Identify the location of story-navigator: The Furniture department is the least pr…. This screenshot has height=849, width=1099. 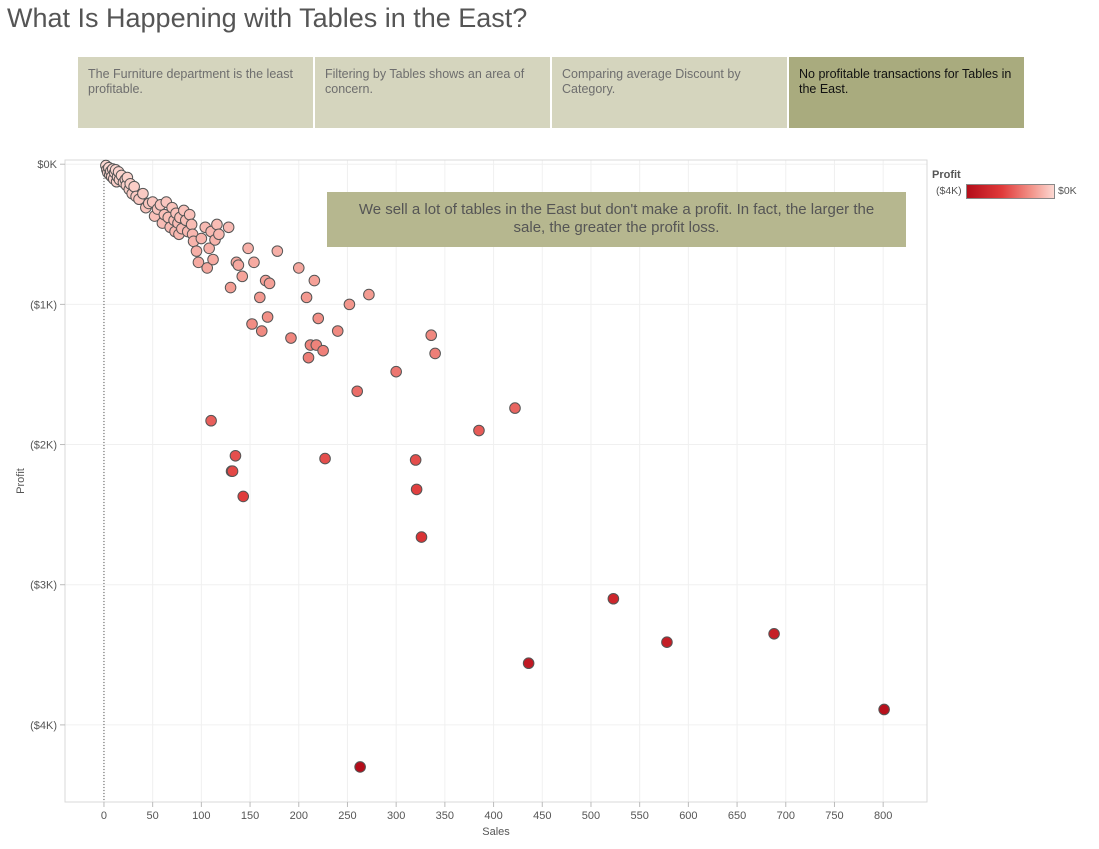
(551, 92).